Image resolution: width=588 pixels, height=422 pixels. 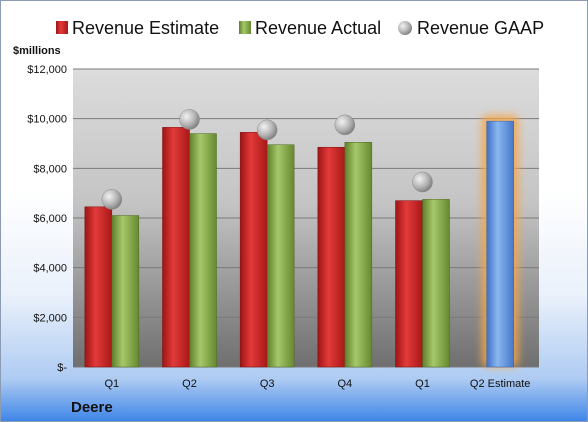 I want to click on legend-swatch-revenue-estimate, so click(x=62, y=27).